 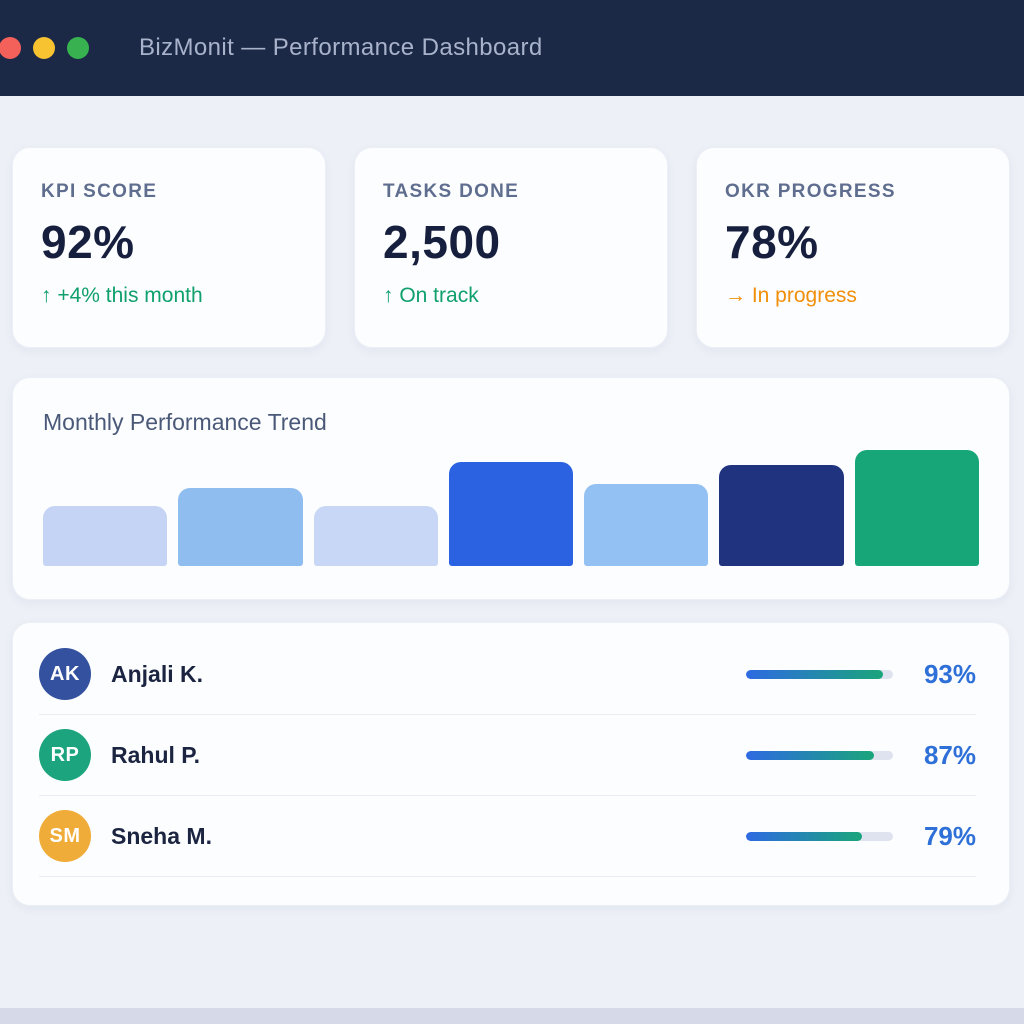 What do you see at coordinates (507, 836) in the screenshot?
I see `team-member-row: SM Sneha M. 79%` at bounding box center [507, 836].